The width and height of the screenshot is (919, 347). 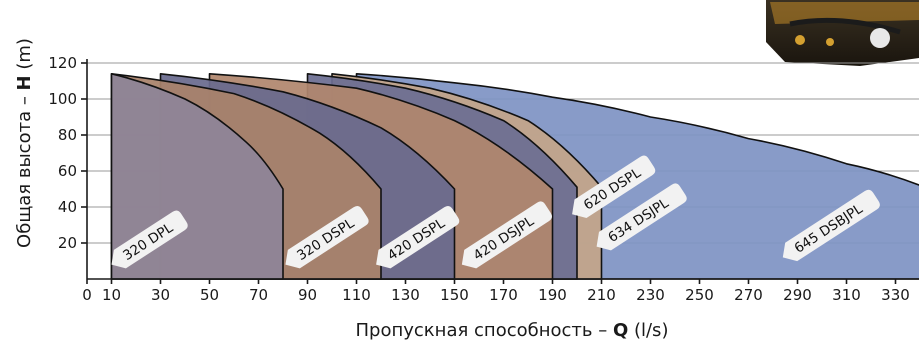 What do you see at coordinates (846, 295) in the screenshot?
I see `x-tick-label: 310` at bounding box center [846, 295].